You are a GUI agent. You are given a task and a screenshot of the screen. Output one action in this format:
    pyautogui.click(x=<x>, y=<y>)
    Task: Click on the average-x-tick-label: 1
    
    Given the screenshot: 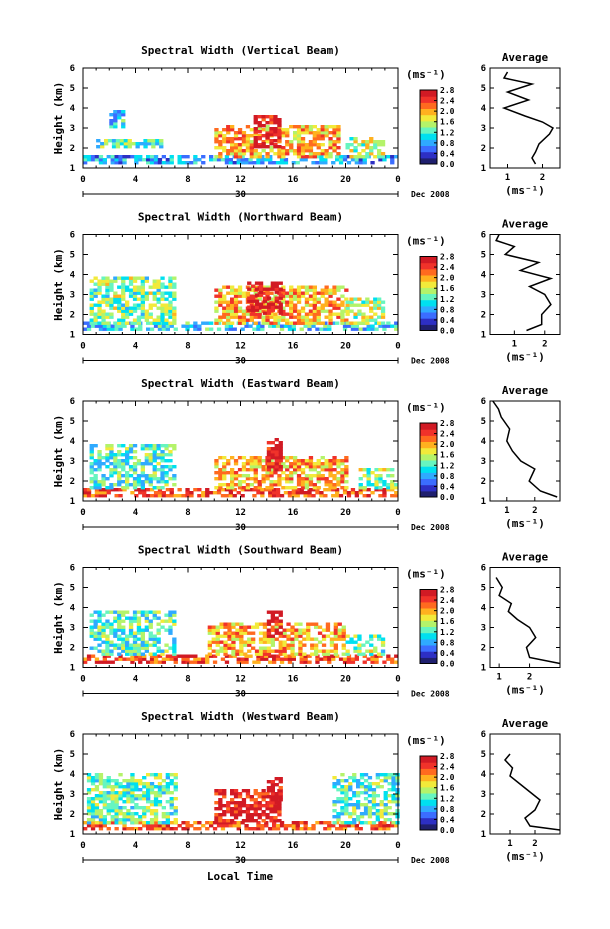 What is the action you would take?
    pyautogui.click(x=509, y=844)
    